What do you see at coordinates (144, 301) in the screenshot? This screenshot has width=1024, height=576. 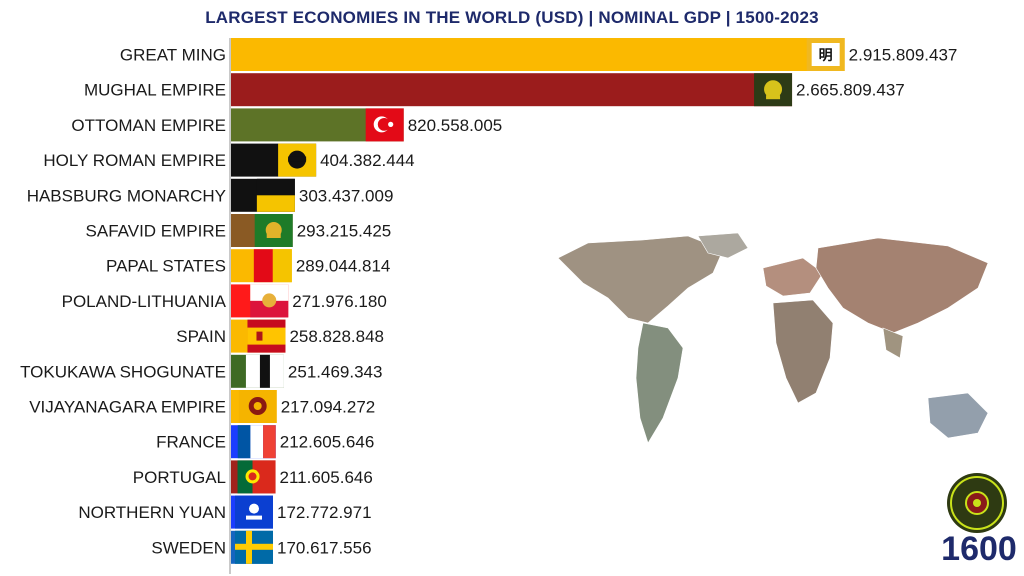 I see `category-label: POLAND-LITHUANIA` at bounding box center [144, 301].